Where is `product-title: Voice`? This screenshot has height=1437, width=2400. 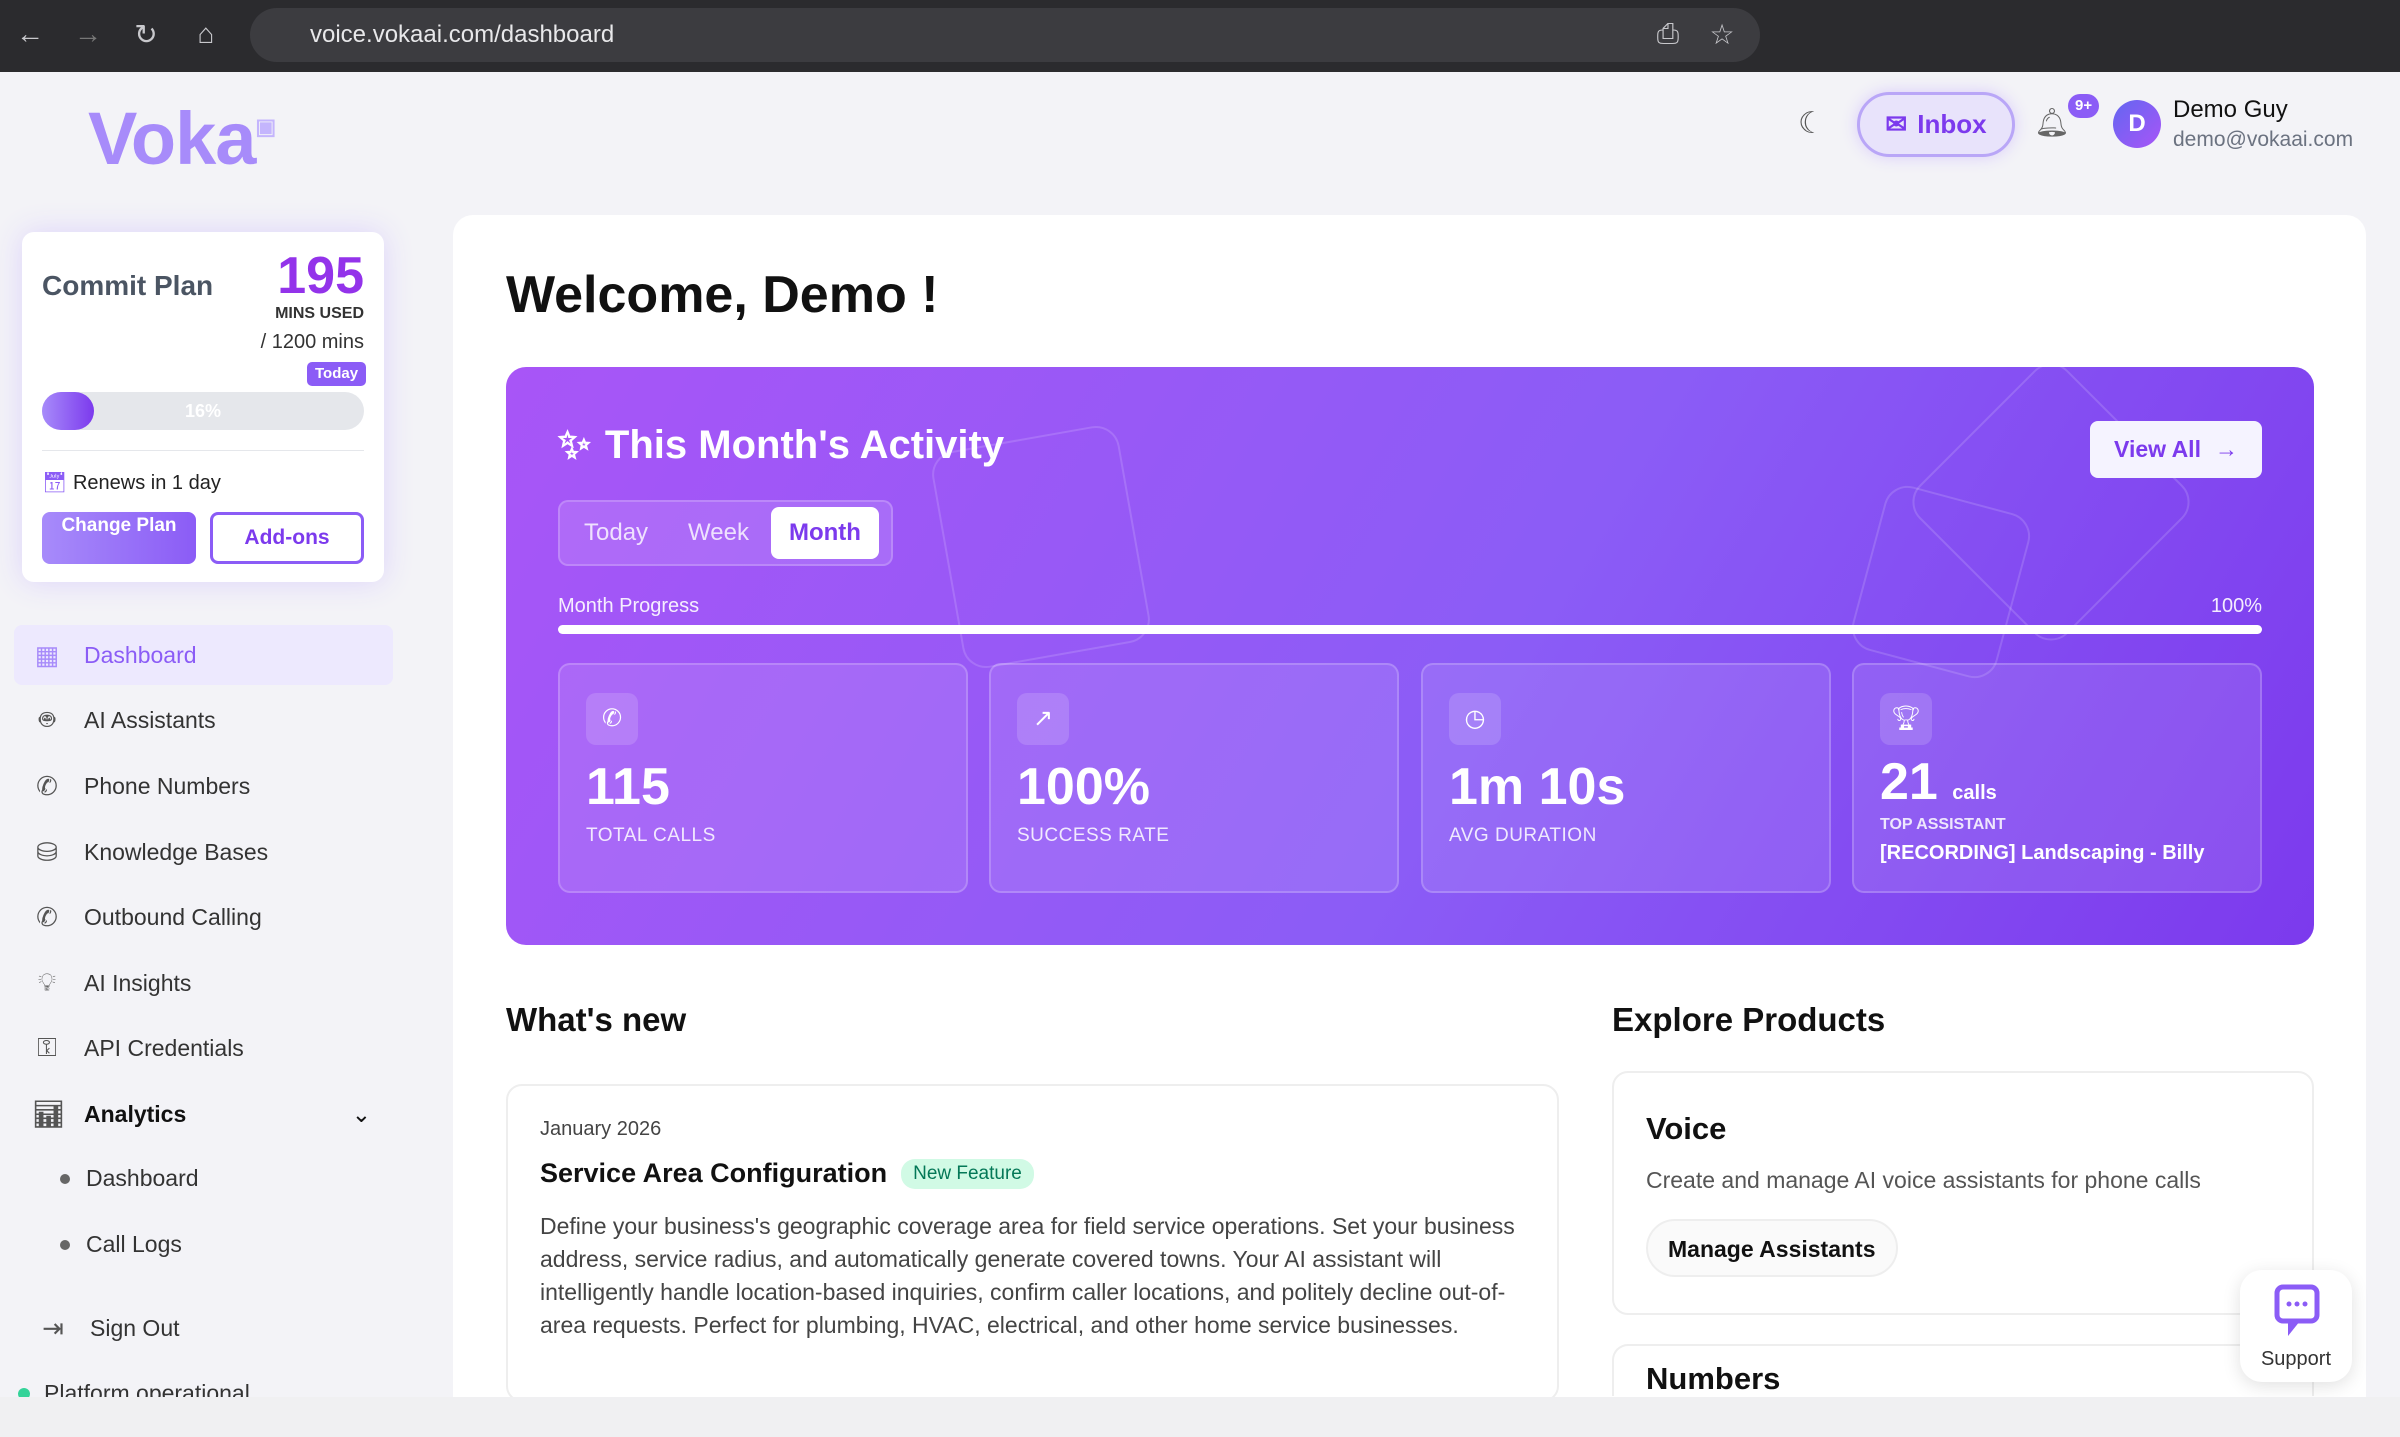 product-title: Voice is located at coordinates (1686, 1128).